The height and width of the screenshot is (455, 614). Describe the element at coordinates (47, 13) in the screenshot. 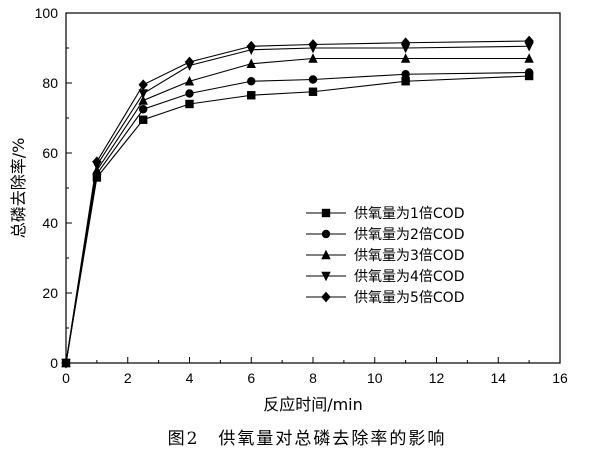

I see `y-tick-label: 100` at that location.